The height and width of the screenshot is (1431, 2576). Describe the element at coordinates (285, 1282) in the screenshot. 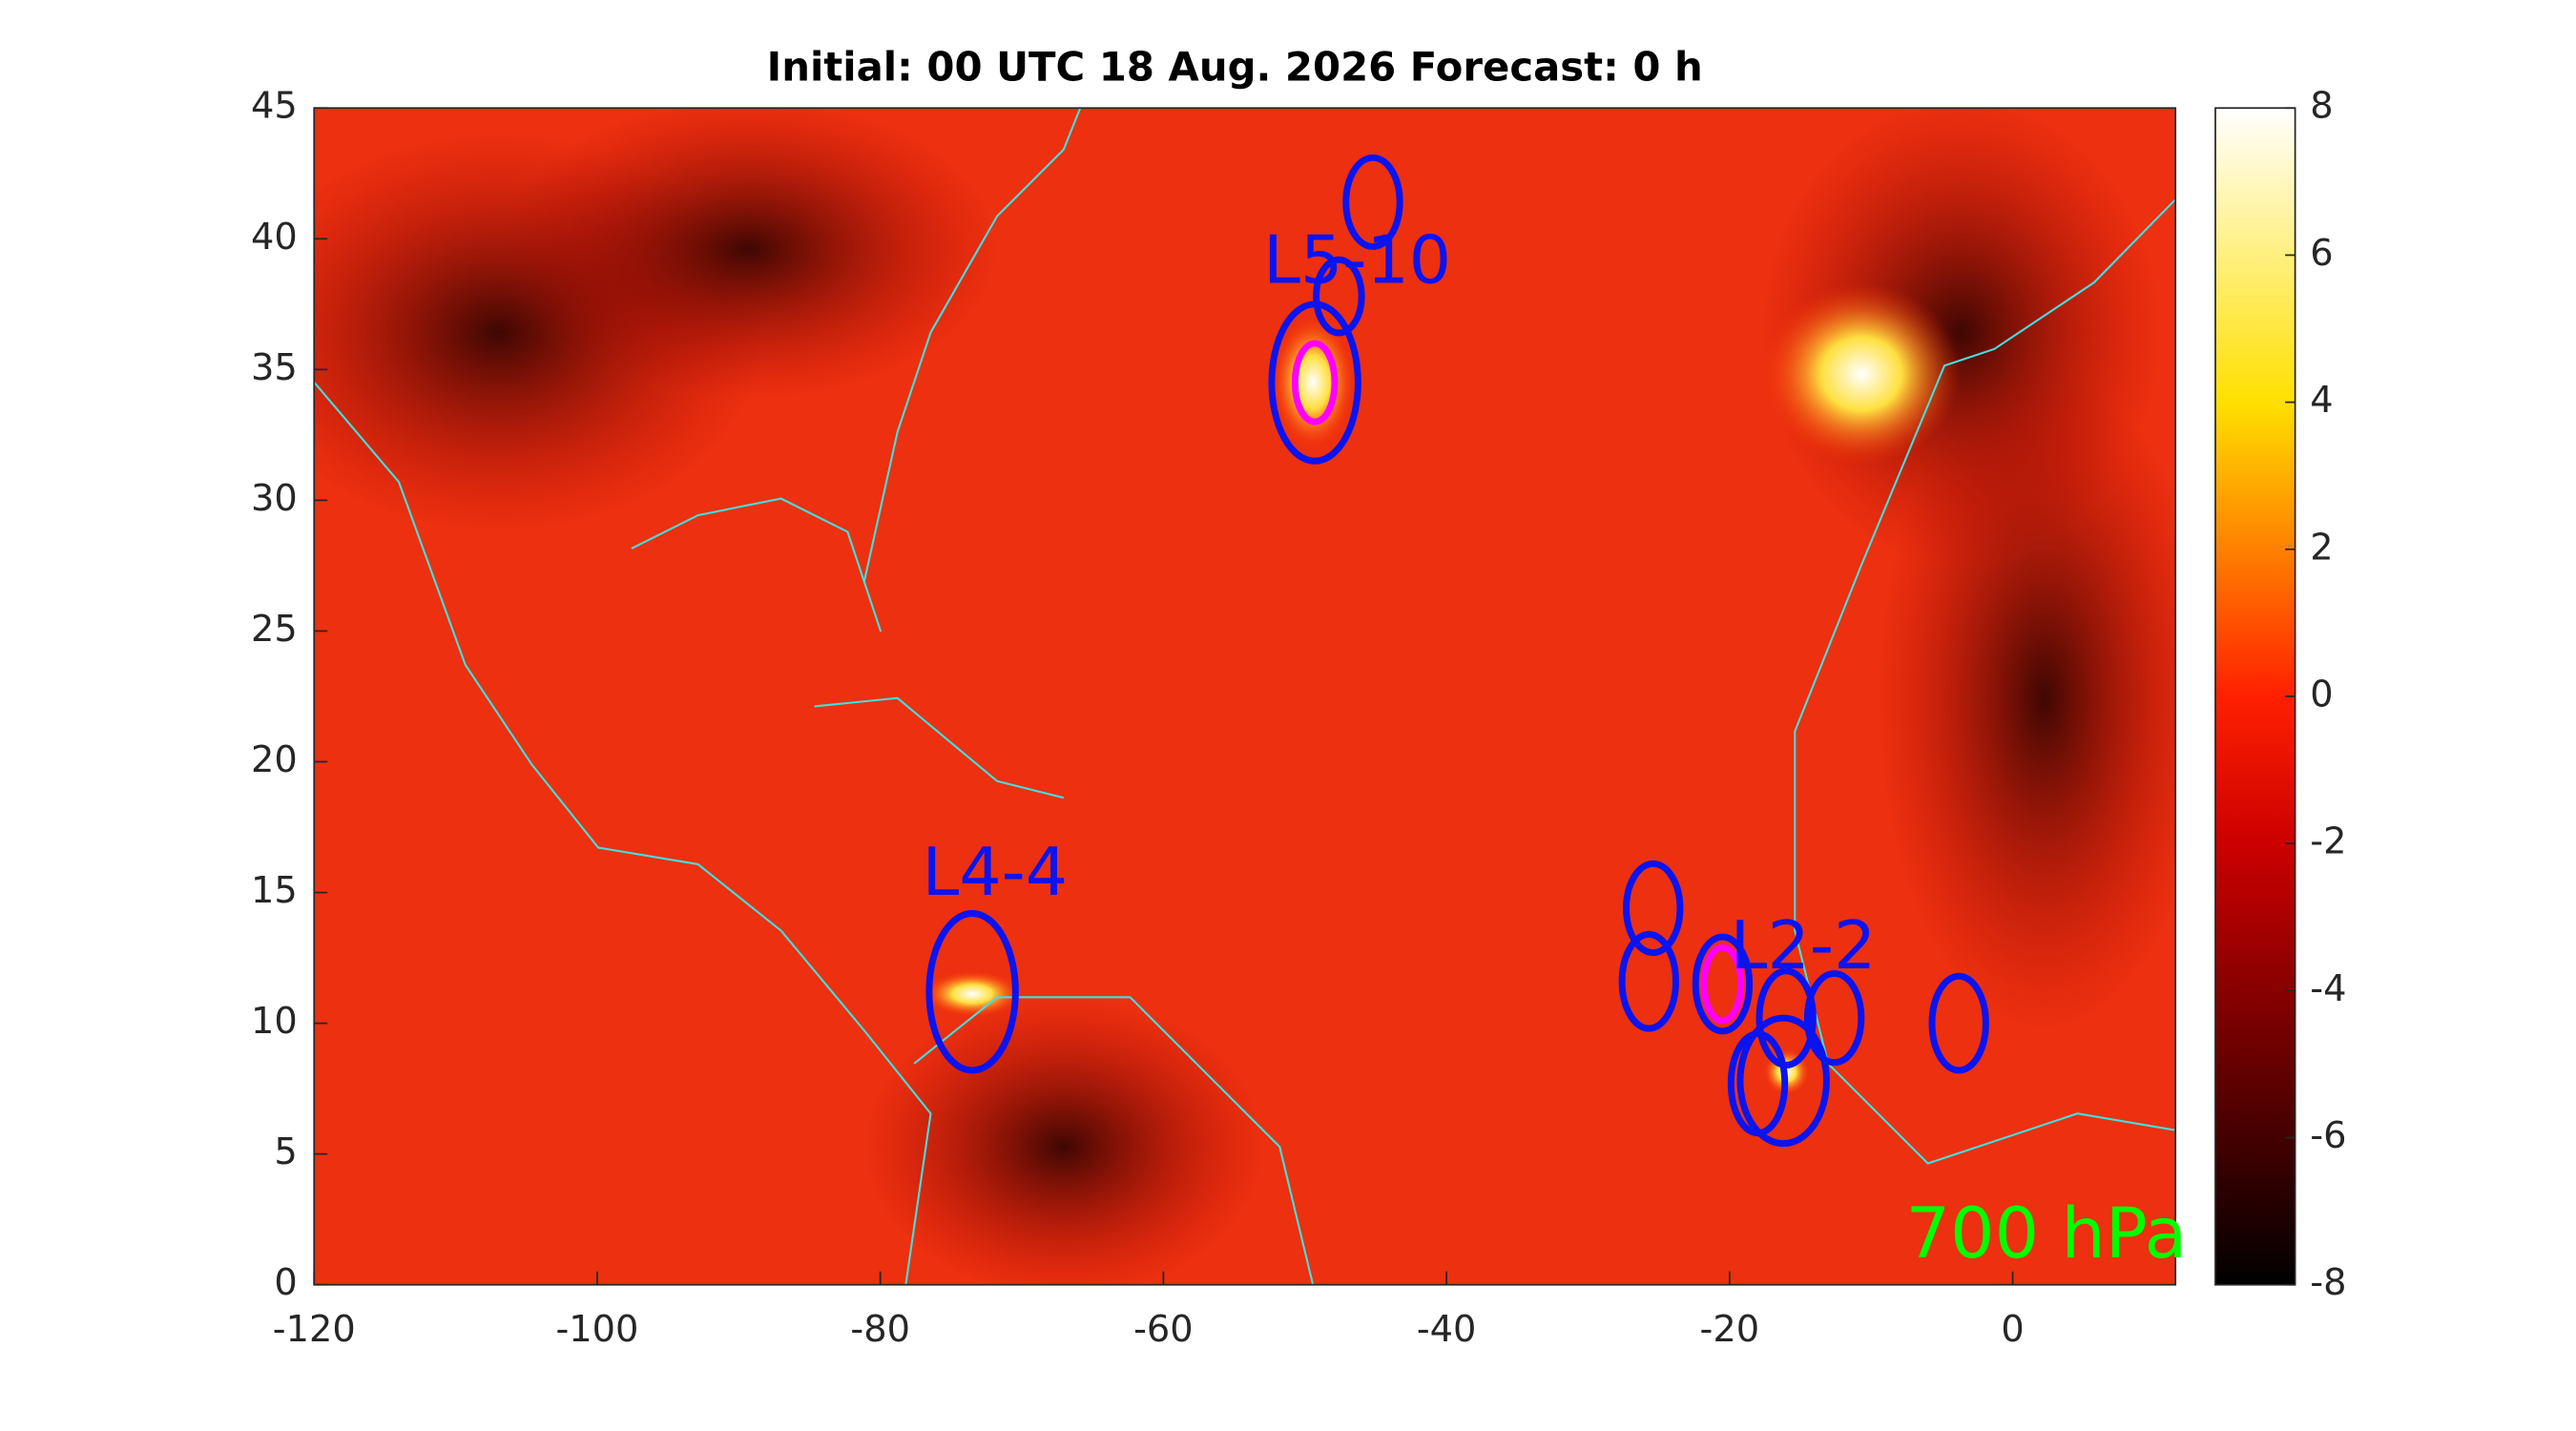

I see `y-tick-label: 0` at that location.